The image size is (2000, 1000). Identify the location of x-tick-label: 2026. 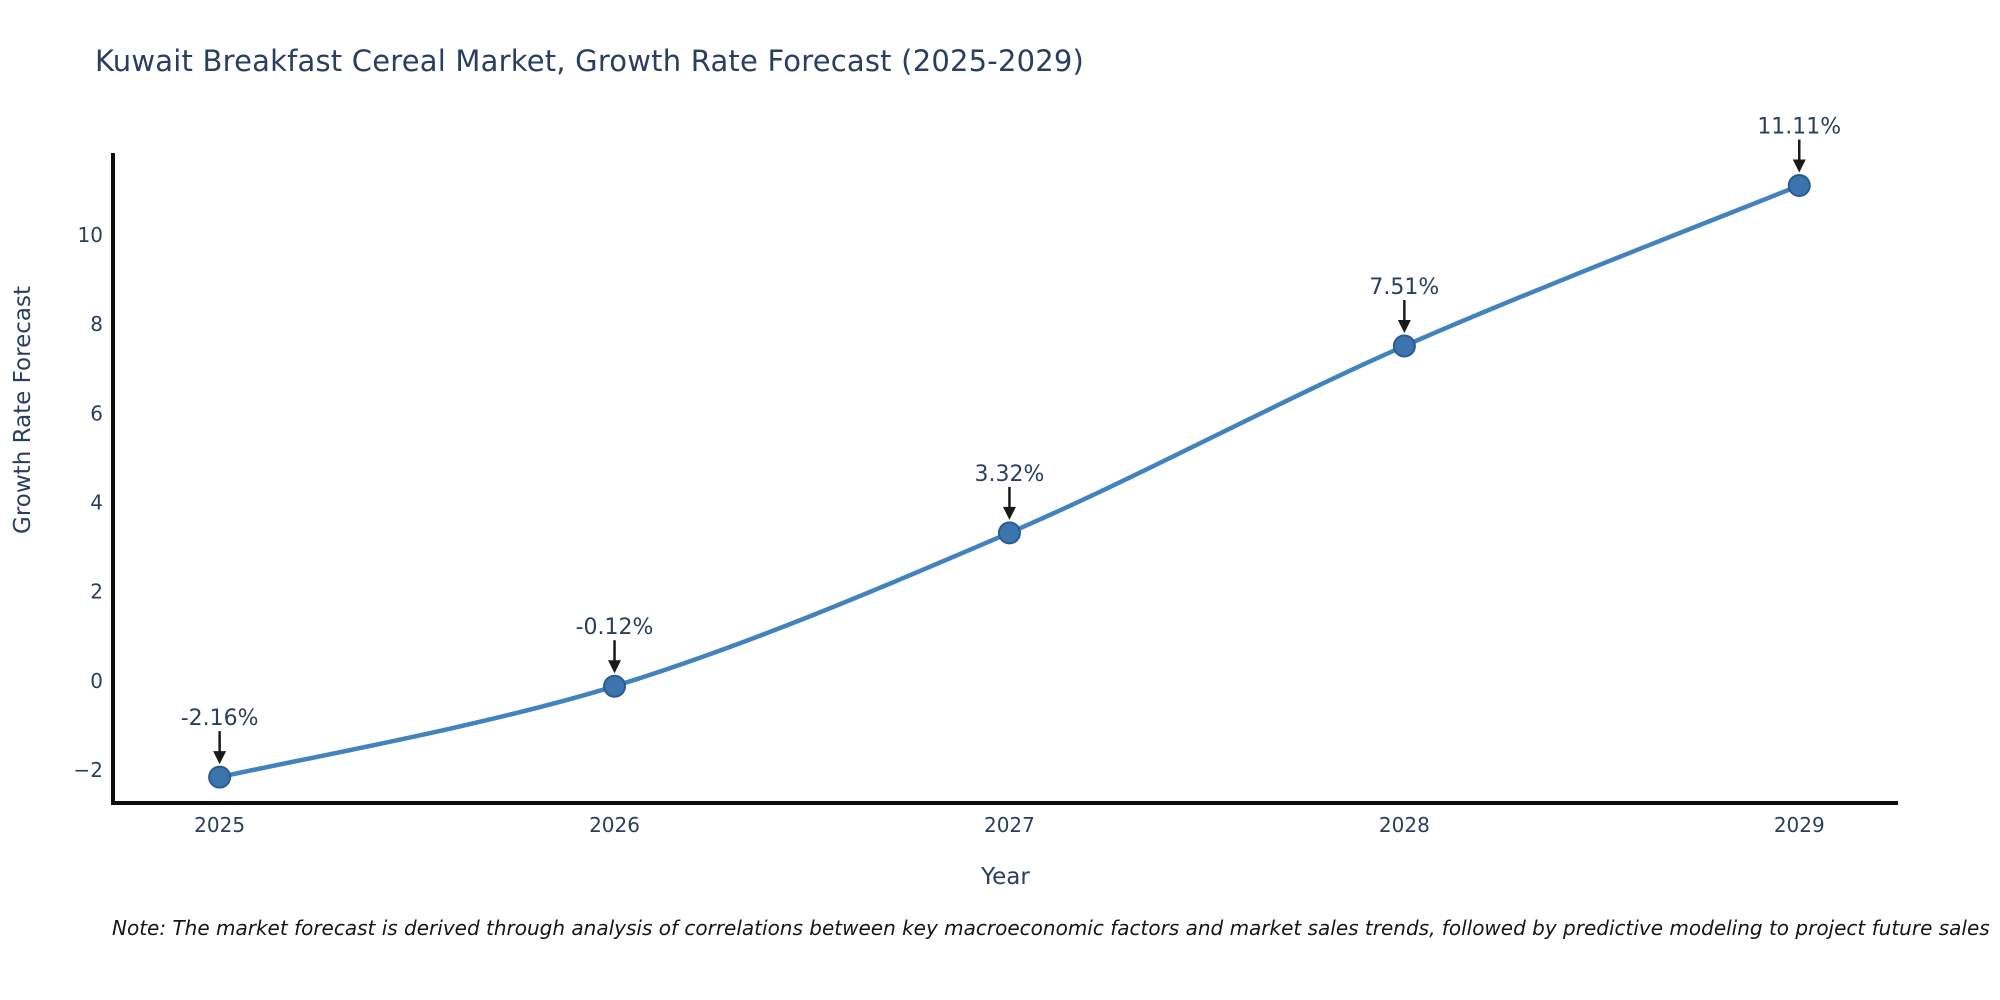
(614, 825).